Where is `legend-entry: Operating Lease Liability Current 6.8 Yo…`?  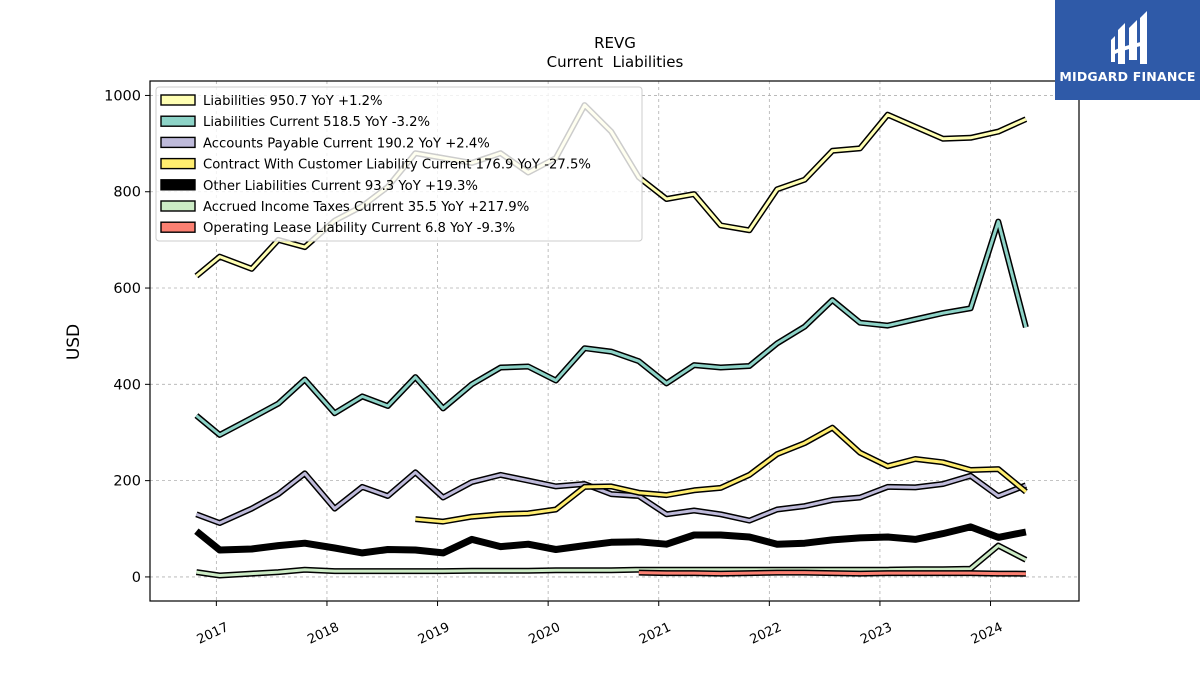
legend-entry: Operating Lease Liability Current 6.8 Yo… is located at coordinates (359, 228).